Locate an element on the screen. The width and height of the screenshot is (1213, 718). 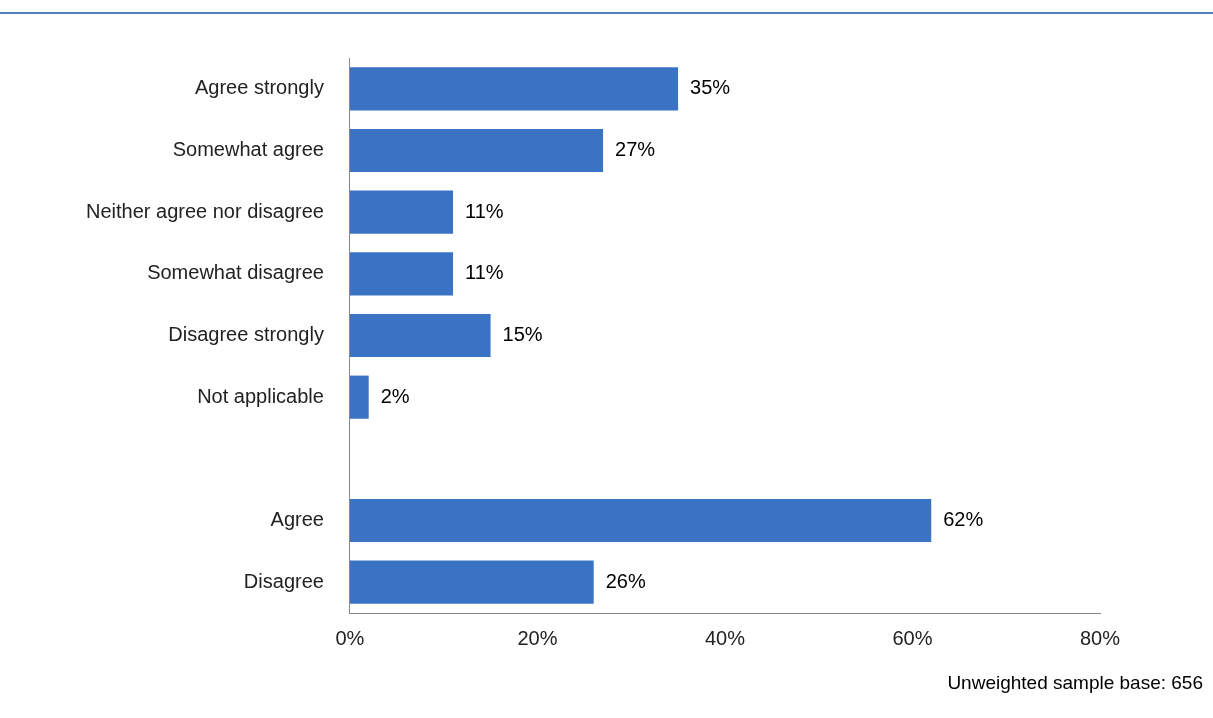
y-tick-label: Somewhat disagree is located at coordinates (235, 272).